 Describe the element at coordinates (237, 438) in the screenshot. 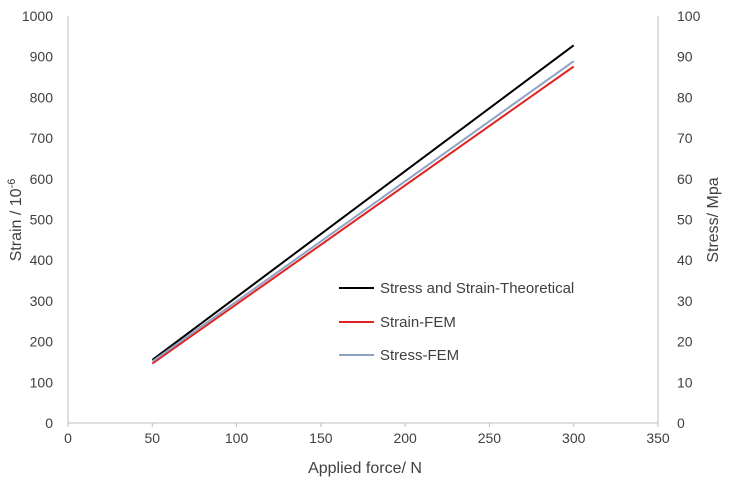

I see `x-tick-label: 100` at that location.